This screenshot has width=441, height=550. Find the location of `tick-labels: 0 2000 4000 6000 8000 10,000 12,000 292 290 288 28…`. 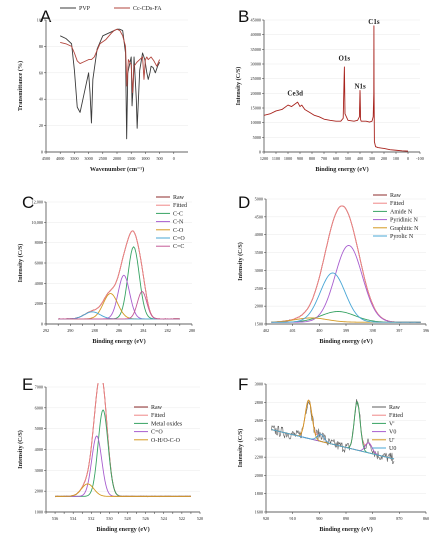

tick-labels: 0 2000 4000 6000 8000 10,000 12,000 292 290 288 28… is located at coordinates (113, 267).